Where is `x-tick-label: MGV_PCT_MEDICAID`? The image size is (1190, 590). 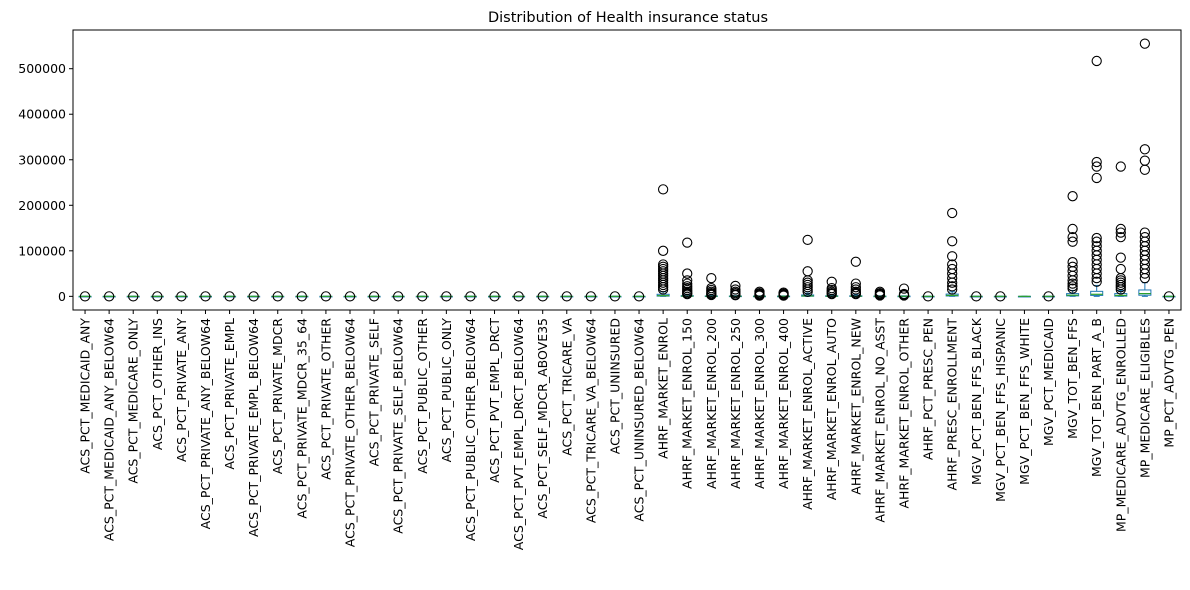
x-tick-label: MGV_PCT_MEDICAID is located at coordinates (1048, 382).